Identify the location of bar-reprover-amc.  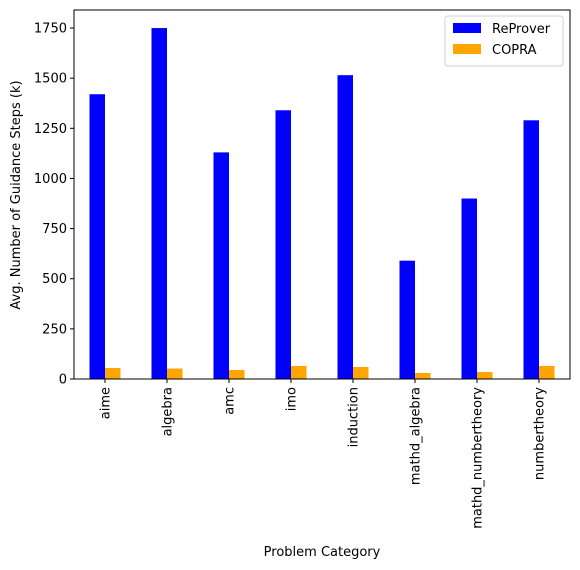
(221, 265).